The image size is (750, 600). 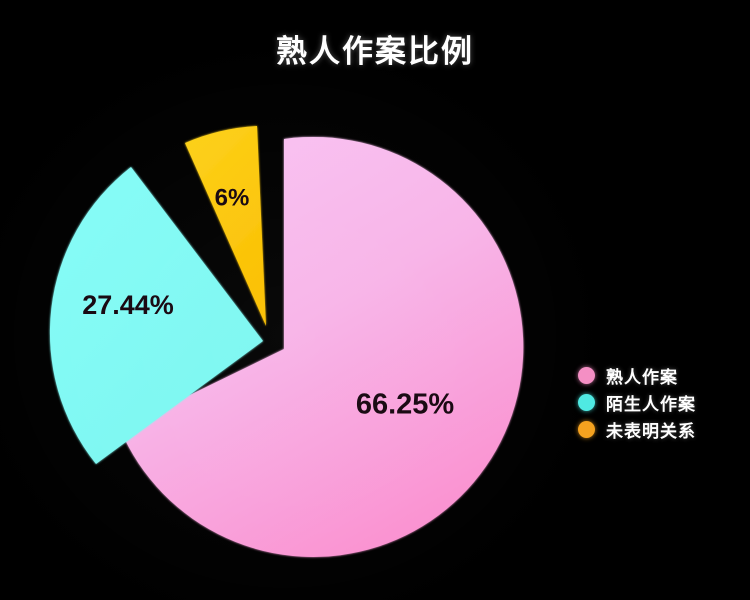 I want to click on chart-legend: 熟人作案 陌生人作案 未表明关系, so click(x=664, y=402).